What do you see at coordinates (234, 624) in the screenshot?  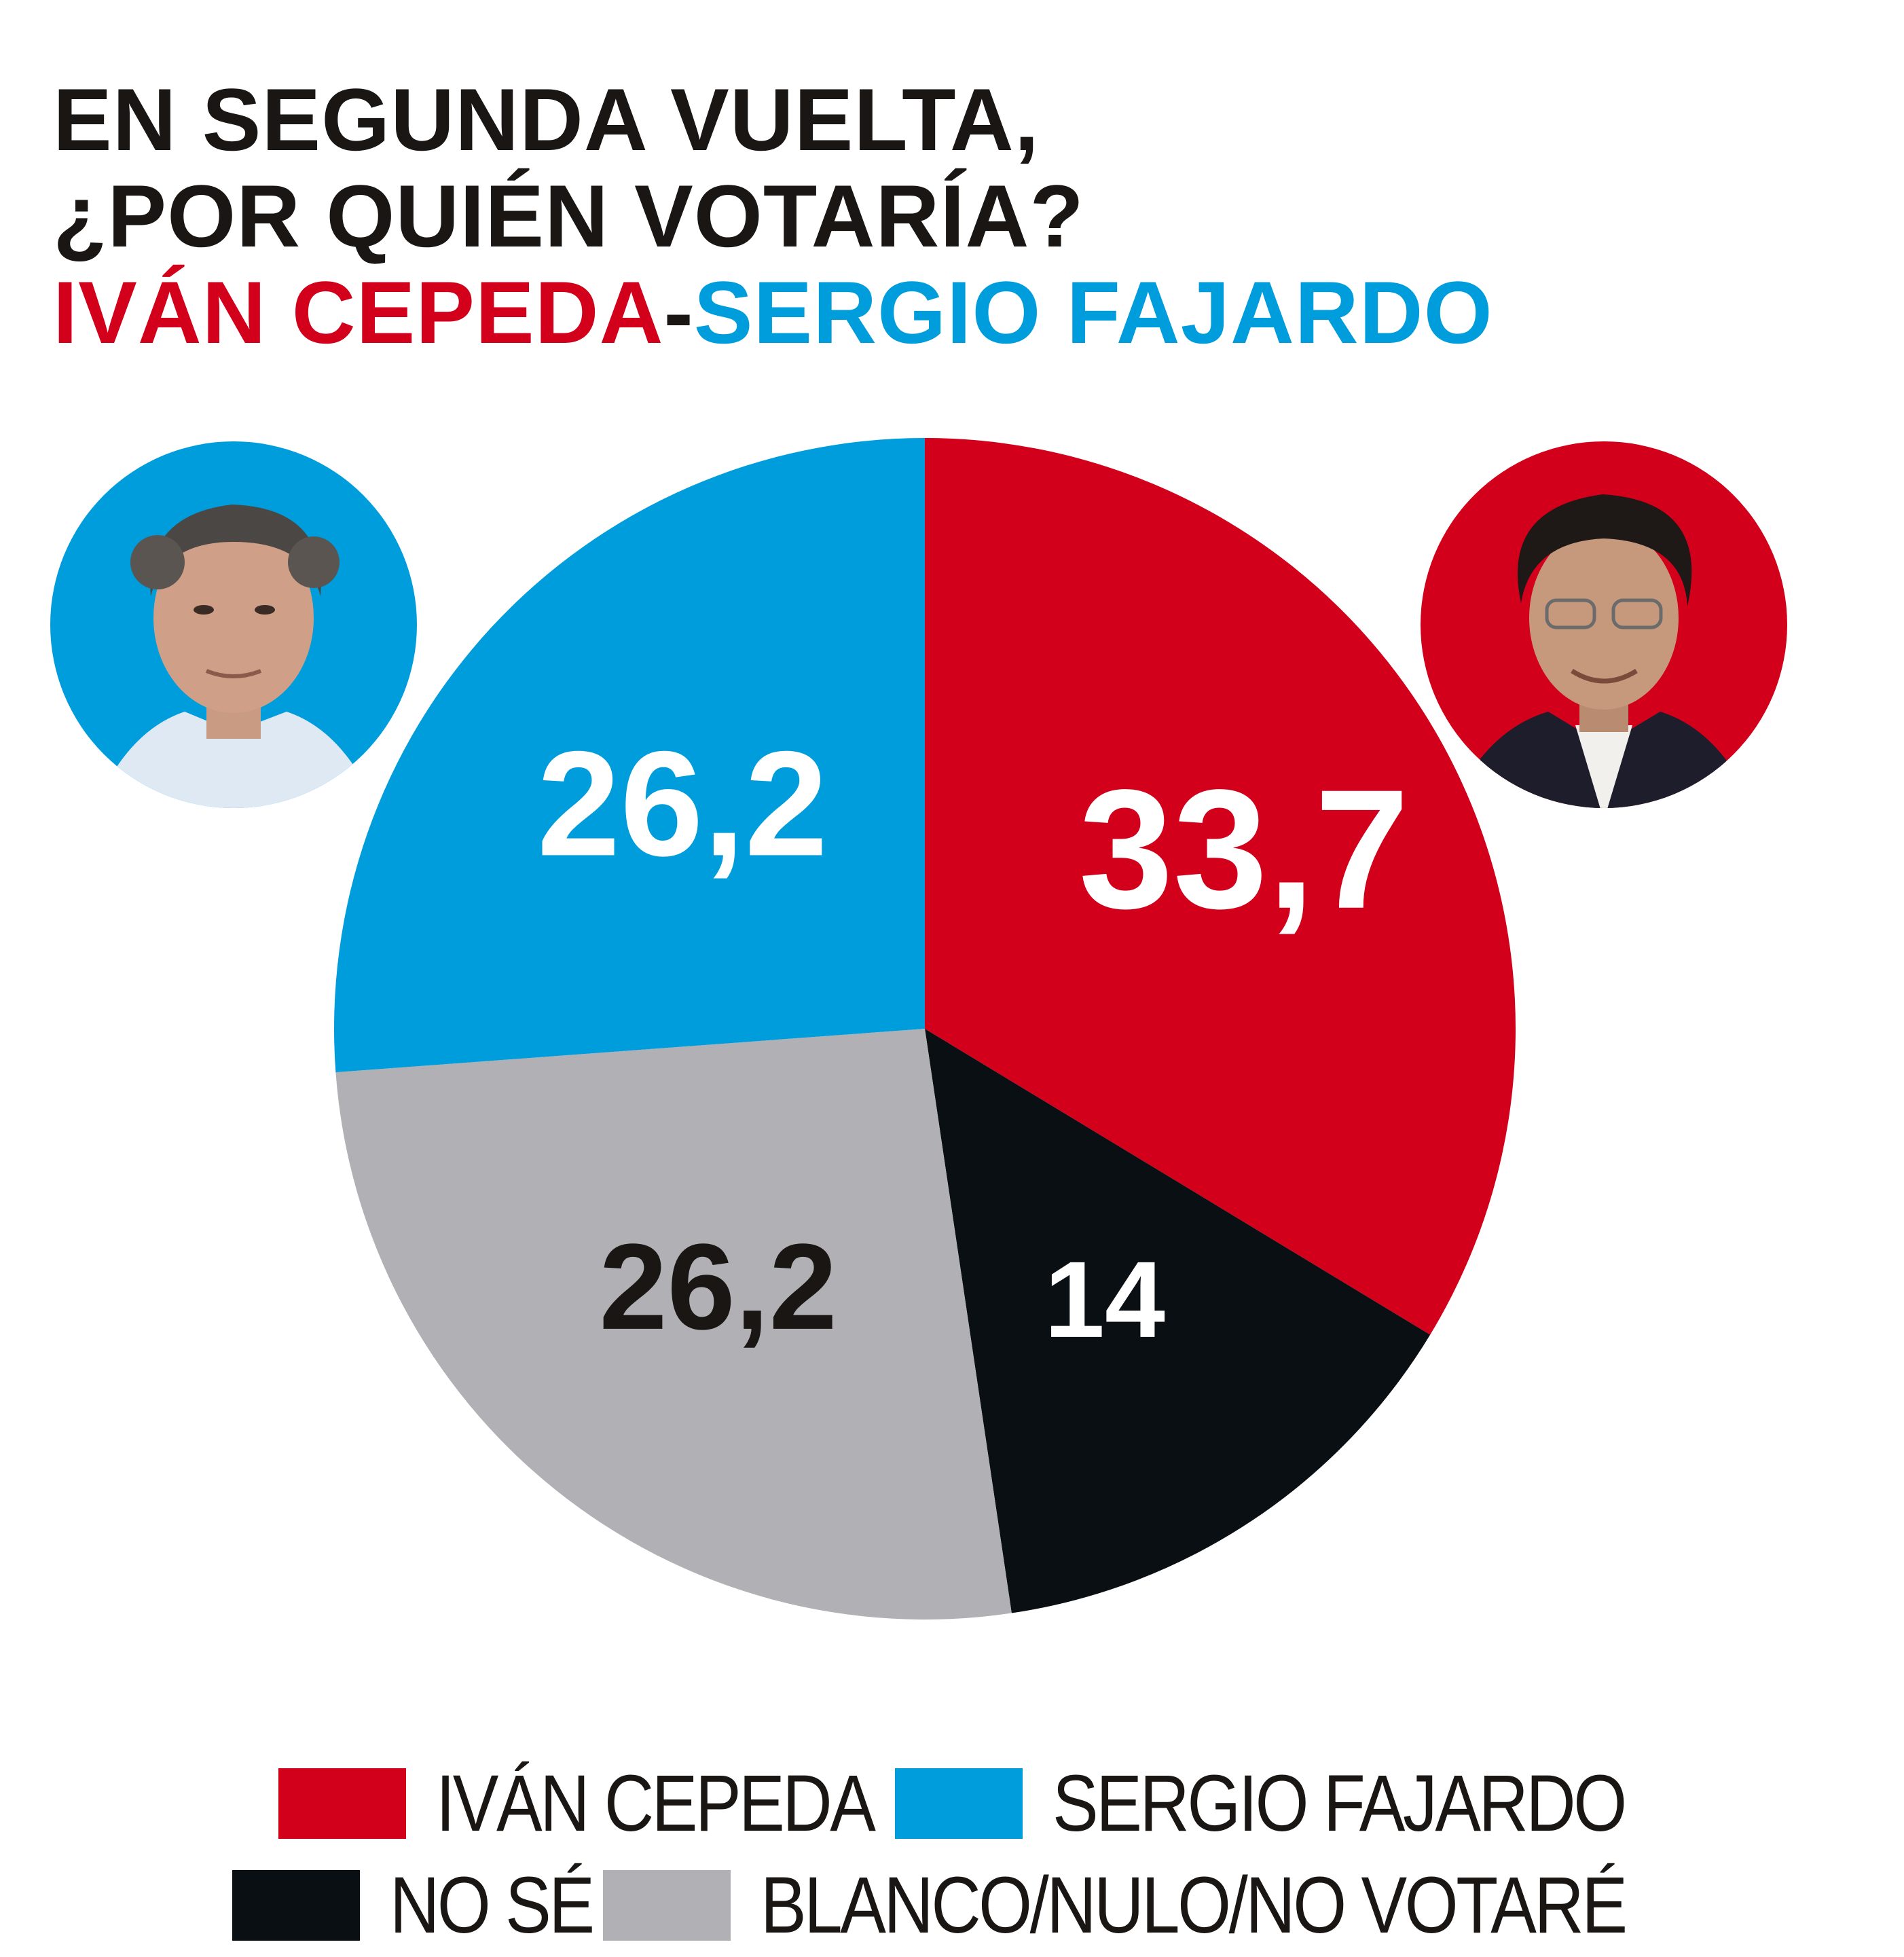 I see `sergio-fajardo-avatar` at bounding box center [234, 624].